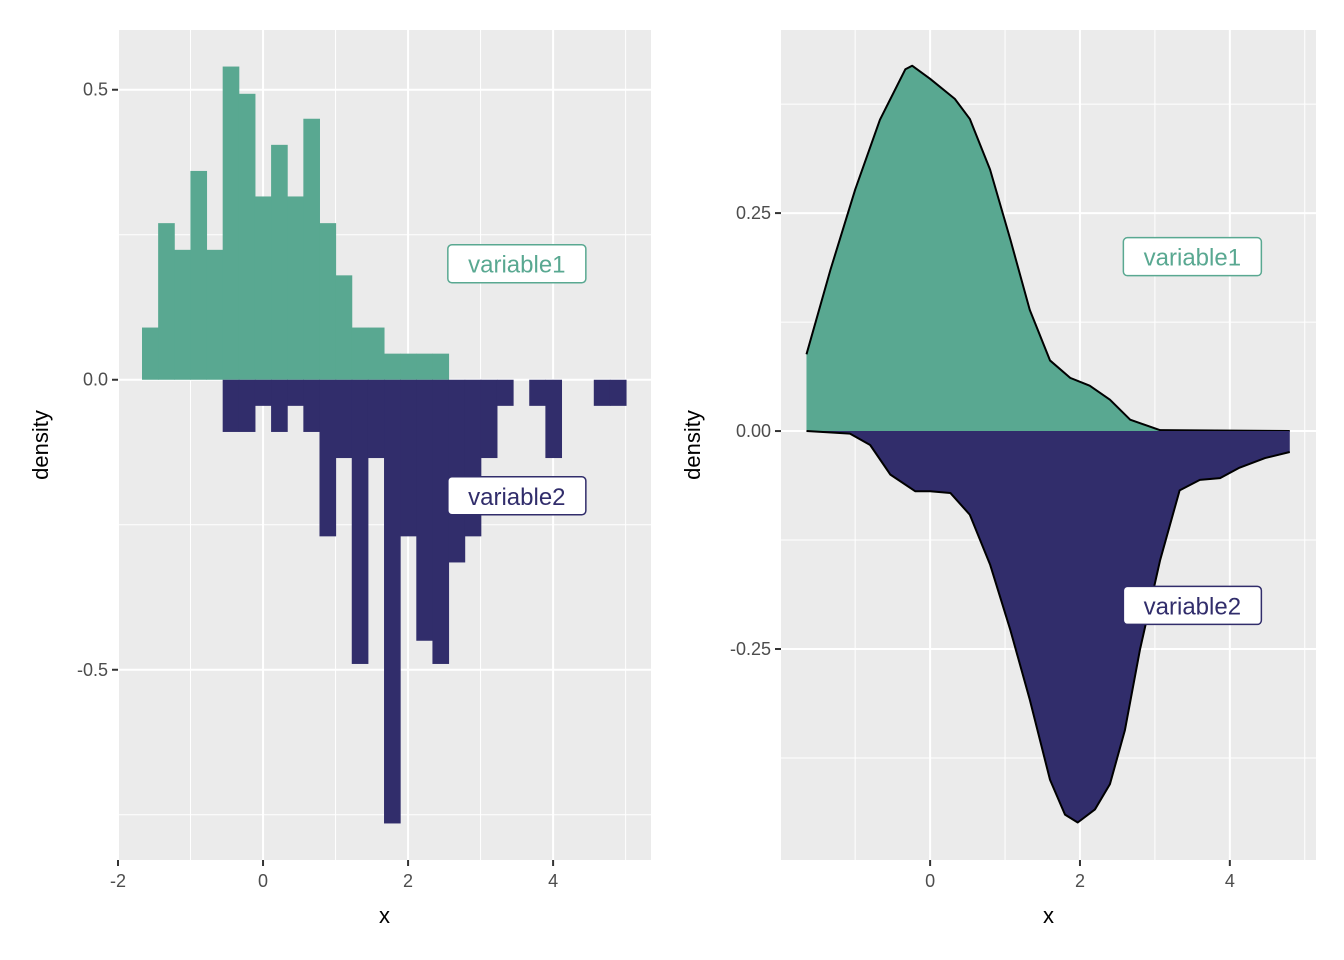 The width and height of the screenshot is (1344, 960). Describe the element at coordinates (95, 380) in the screenshot. I see `y-tick-label: 0.0` at that location.